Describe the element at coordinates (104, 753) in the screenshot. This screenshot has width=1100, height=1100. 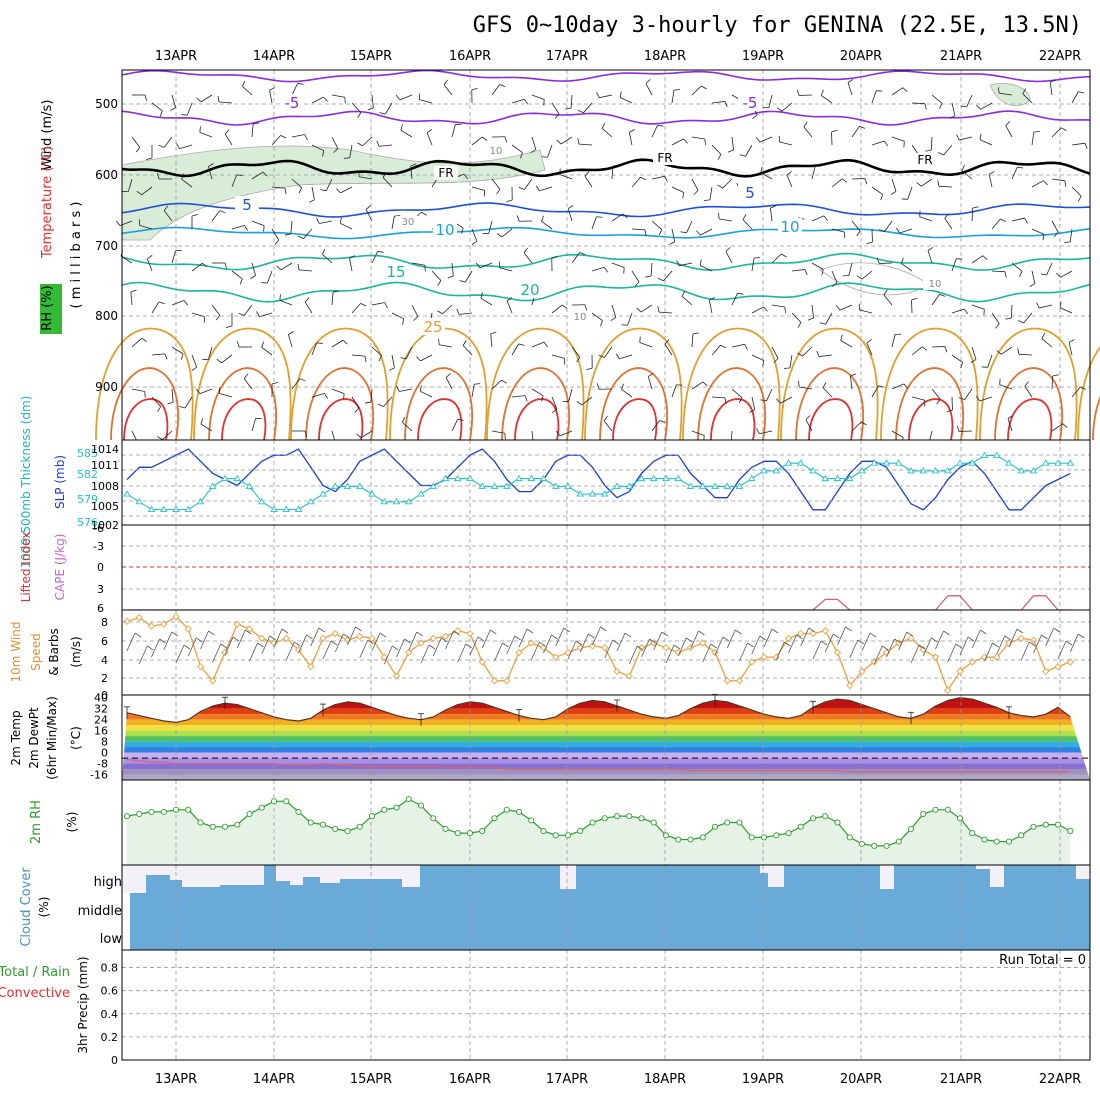
I see `y-tick-label: 0` at that location.